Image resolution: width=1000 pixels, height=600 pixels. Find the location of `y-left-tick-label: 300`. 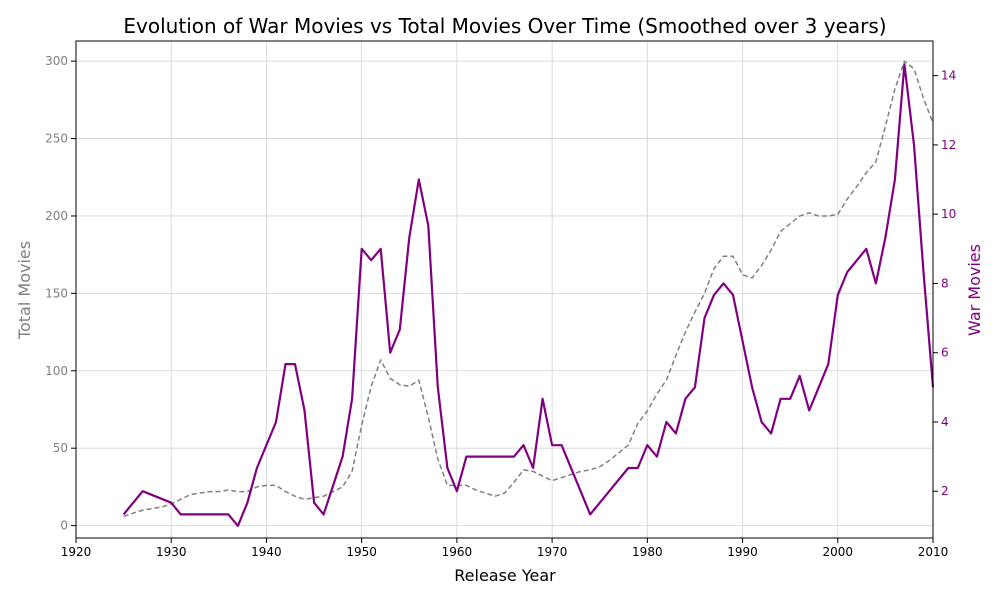

y-left-tick-label: 300 is located at coordinates (56, 61).